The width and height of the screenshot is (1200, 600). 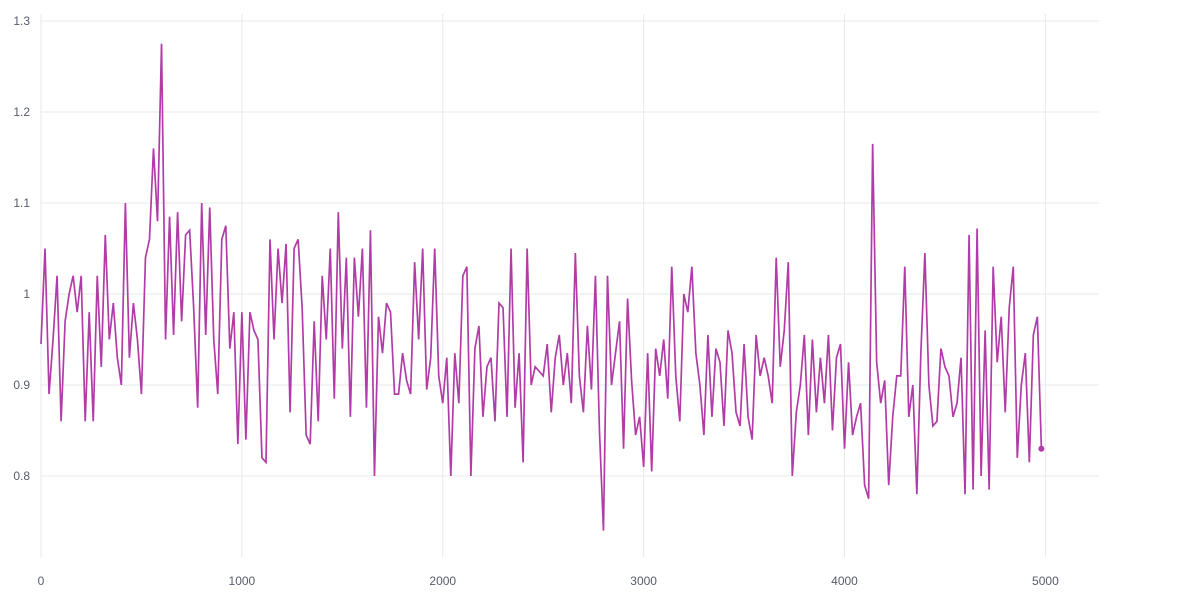 What do you see at coordinates (26, 294) in the screenshot?
I see `y-tick-label-1: 1` at bounding box center [26, 294].